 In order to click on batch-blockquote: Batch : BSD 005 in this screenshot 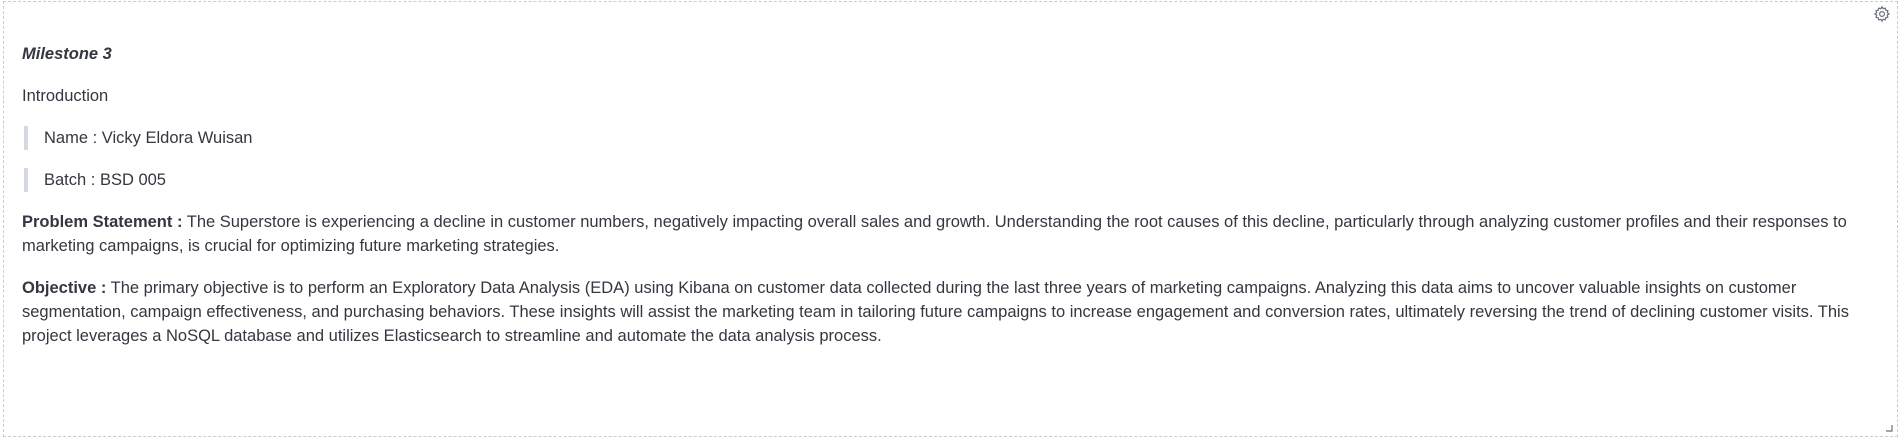, I will do `click(950, 180)`.